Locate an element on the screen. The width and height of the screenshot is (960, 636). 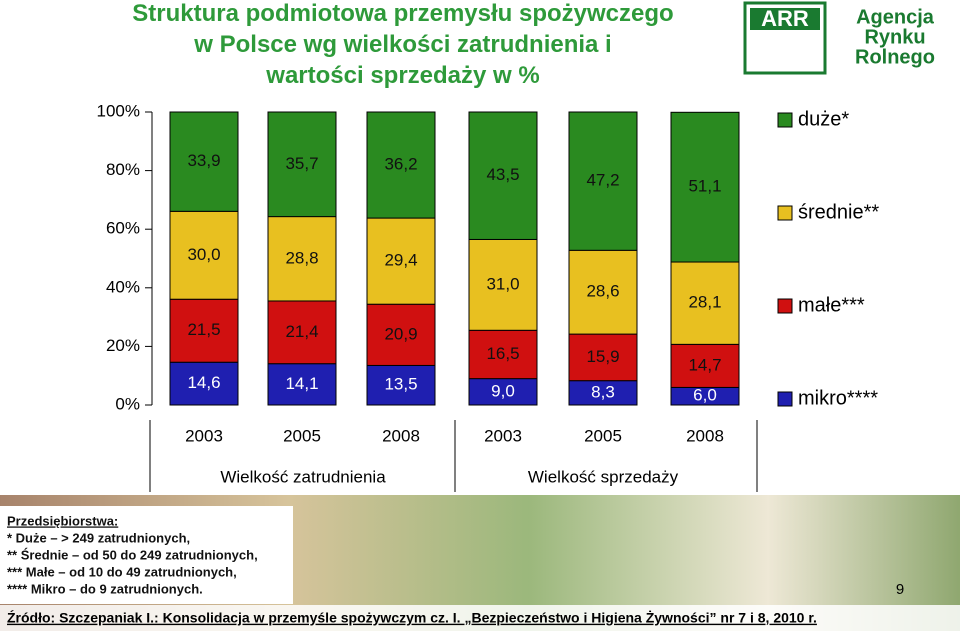
value-label: 35,7 is located at coordinates (301, 163).